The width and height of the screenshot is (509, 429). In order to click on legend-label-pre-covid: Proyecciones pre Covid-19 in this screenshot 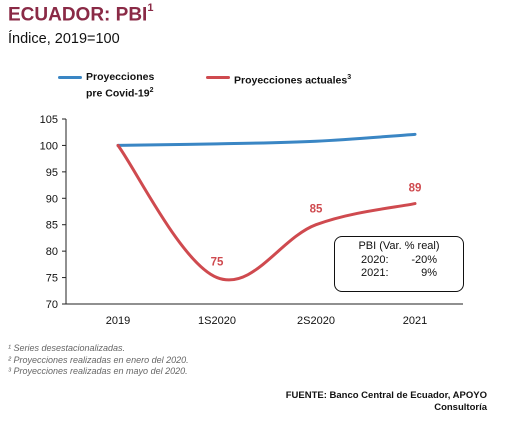, I will do `click(120, 85)`.